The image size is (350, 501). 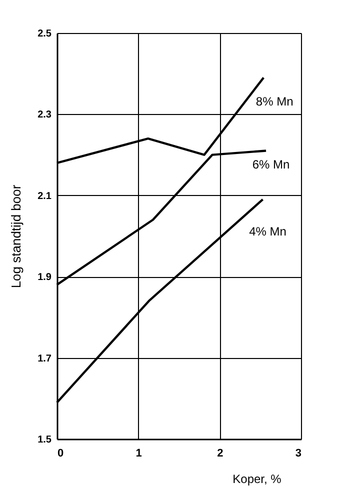 What do you see at coordinates (16, 236) in the screenshot?
I see `y-axis-title: Log standtijd boor` at bounding box center [16, 236].